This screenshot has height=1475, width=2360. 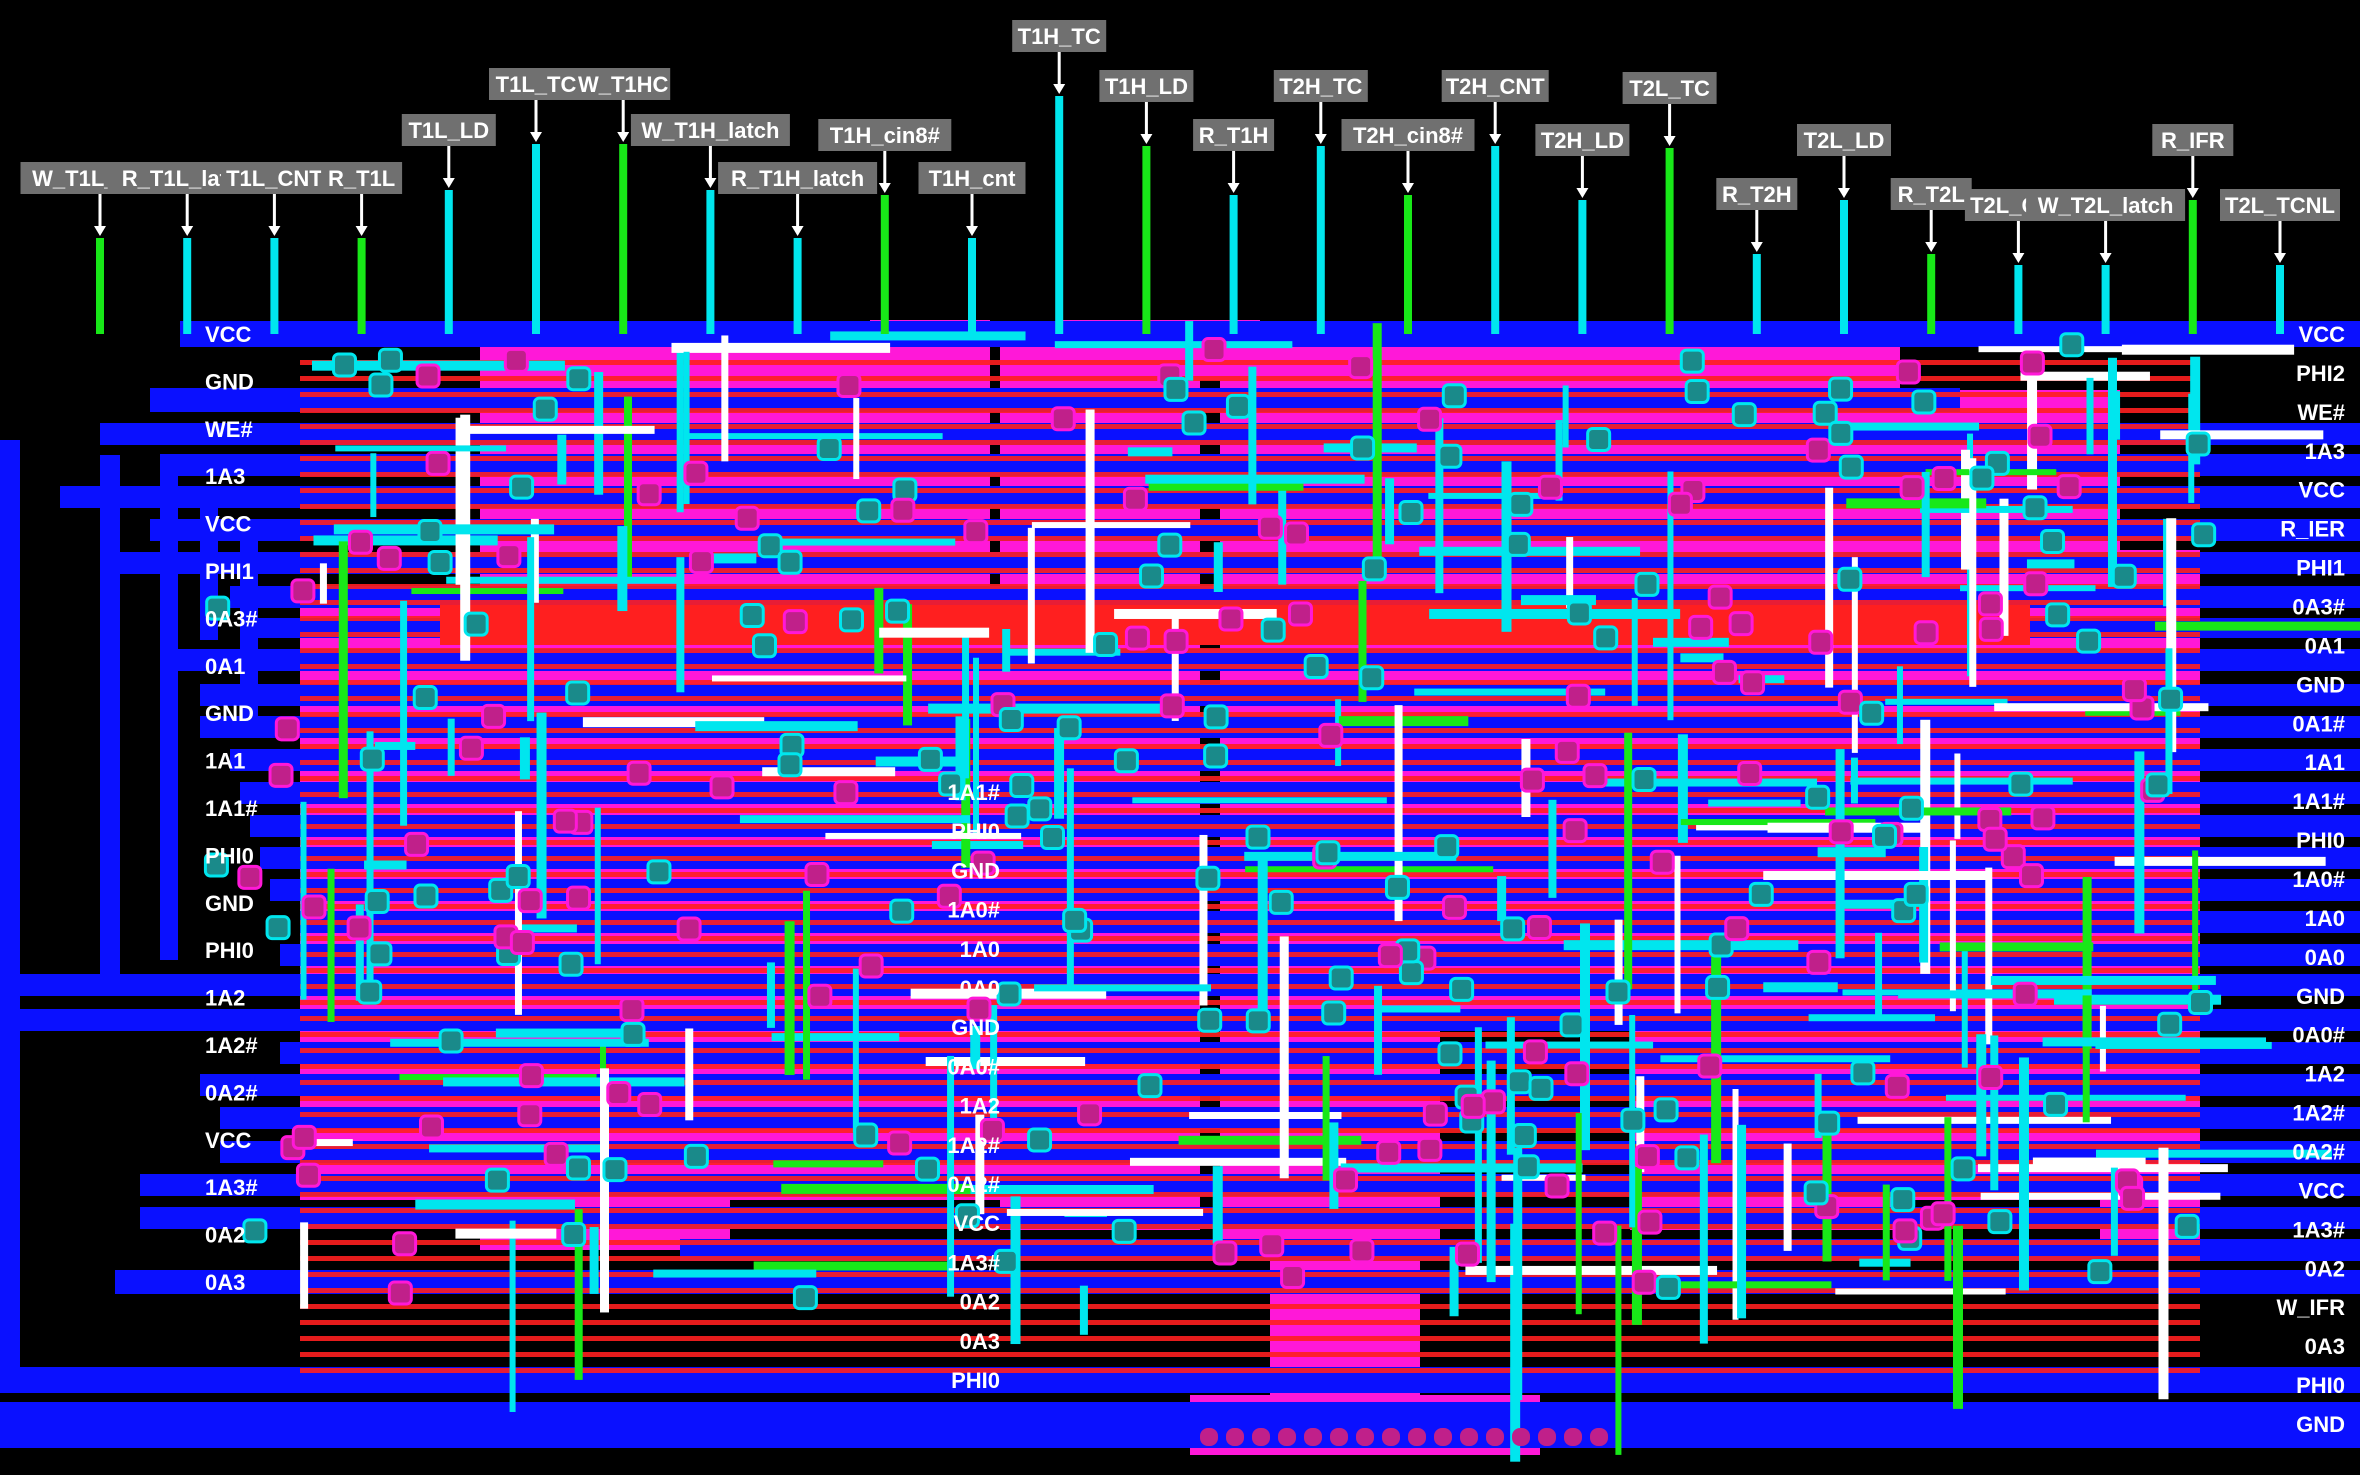 I want to click on right-rail-label-15: 1A0, so click(x=2325, y=918).